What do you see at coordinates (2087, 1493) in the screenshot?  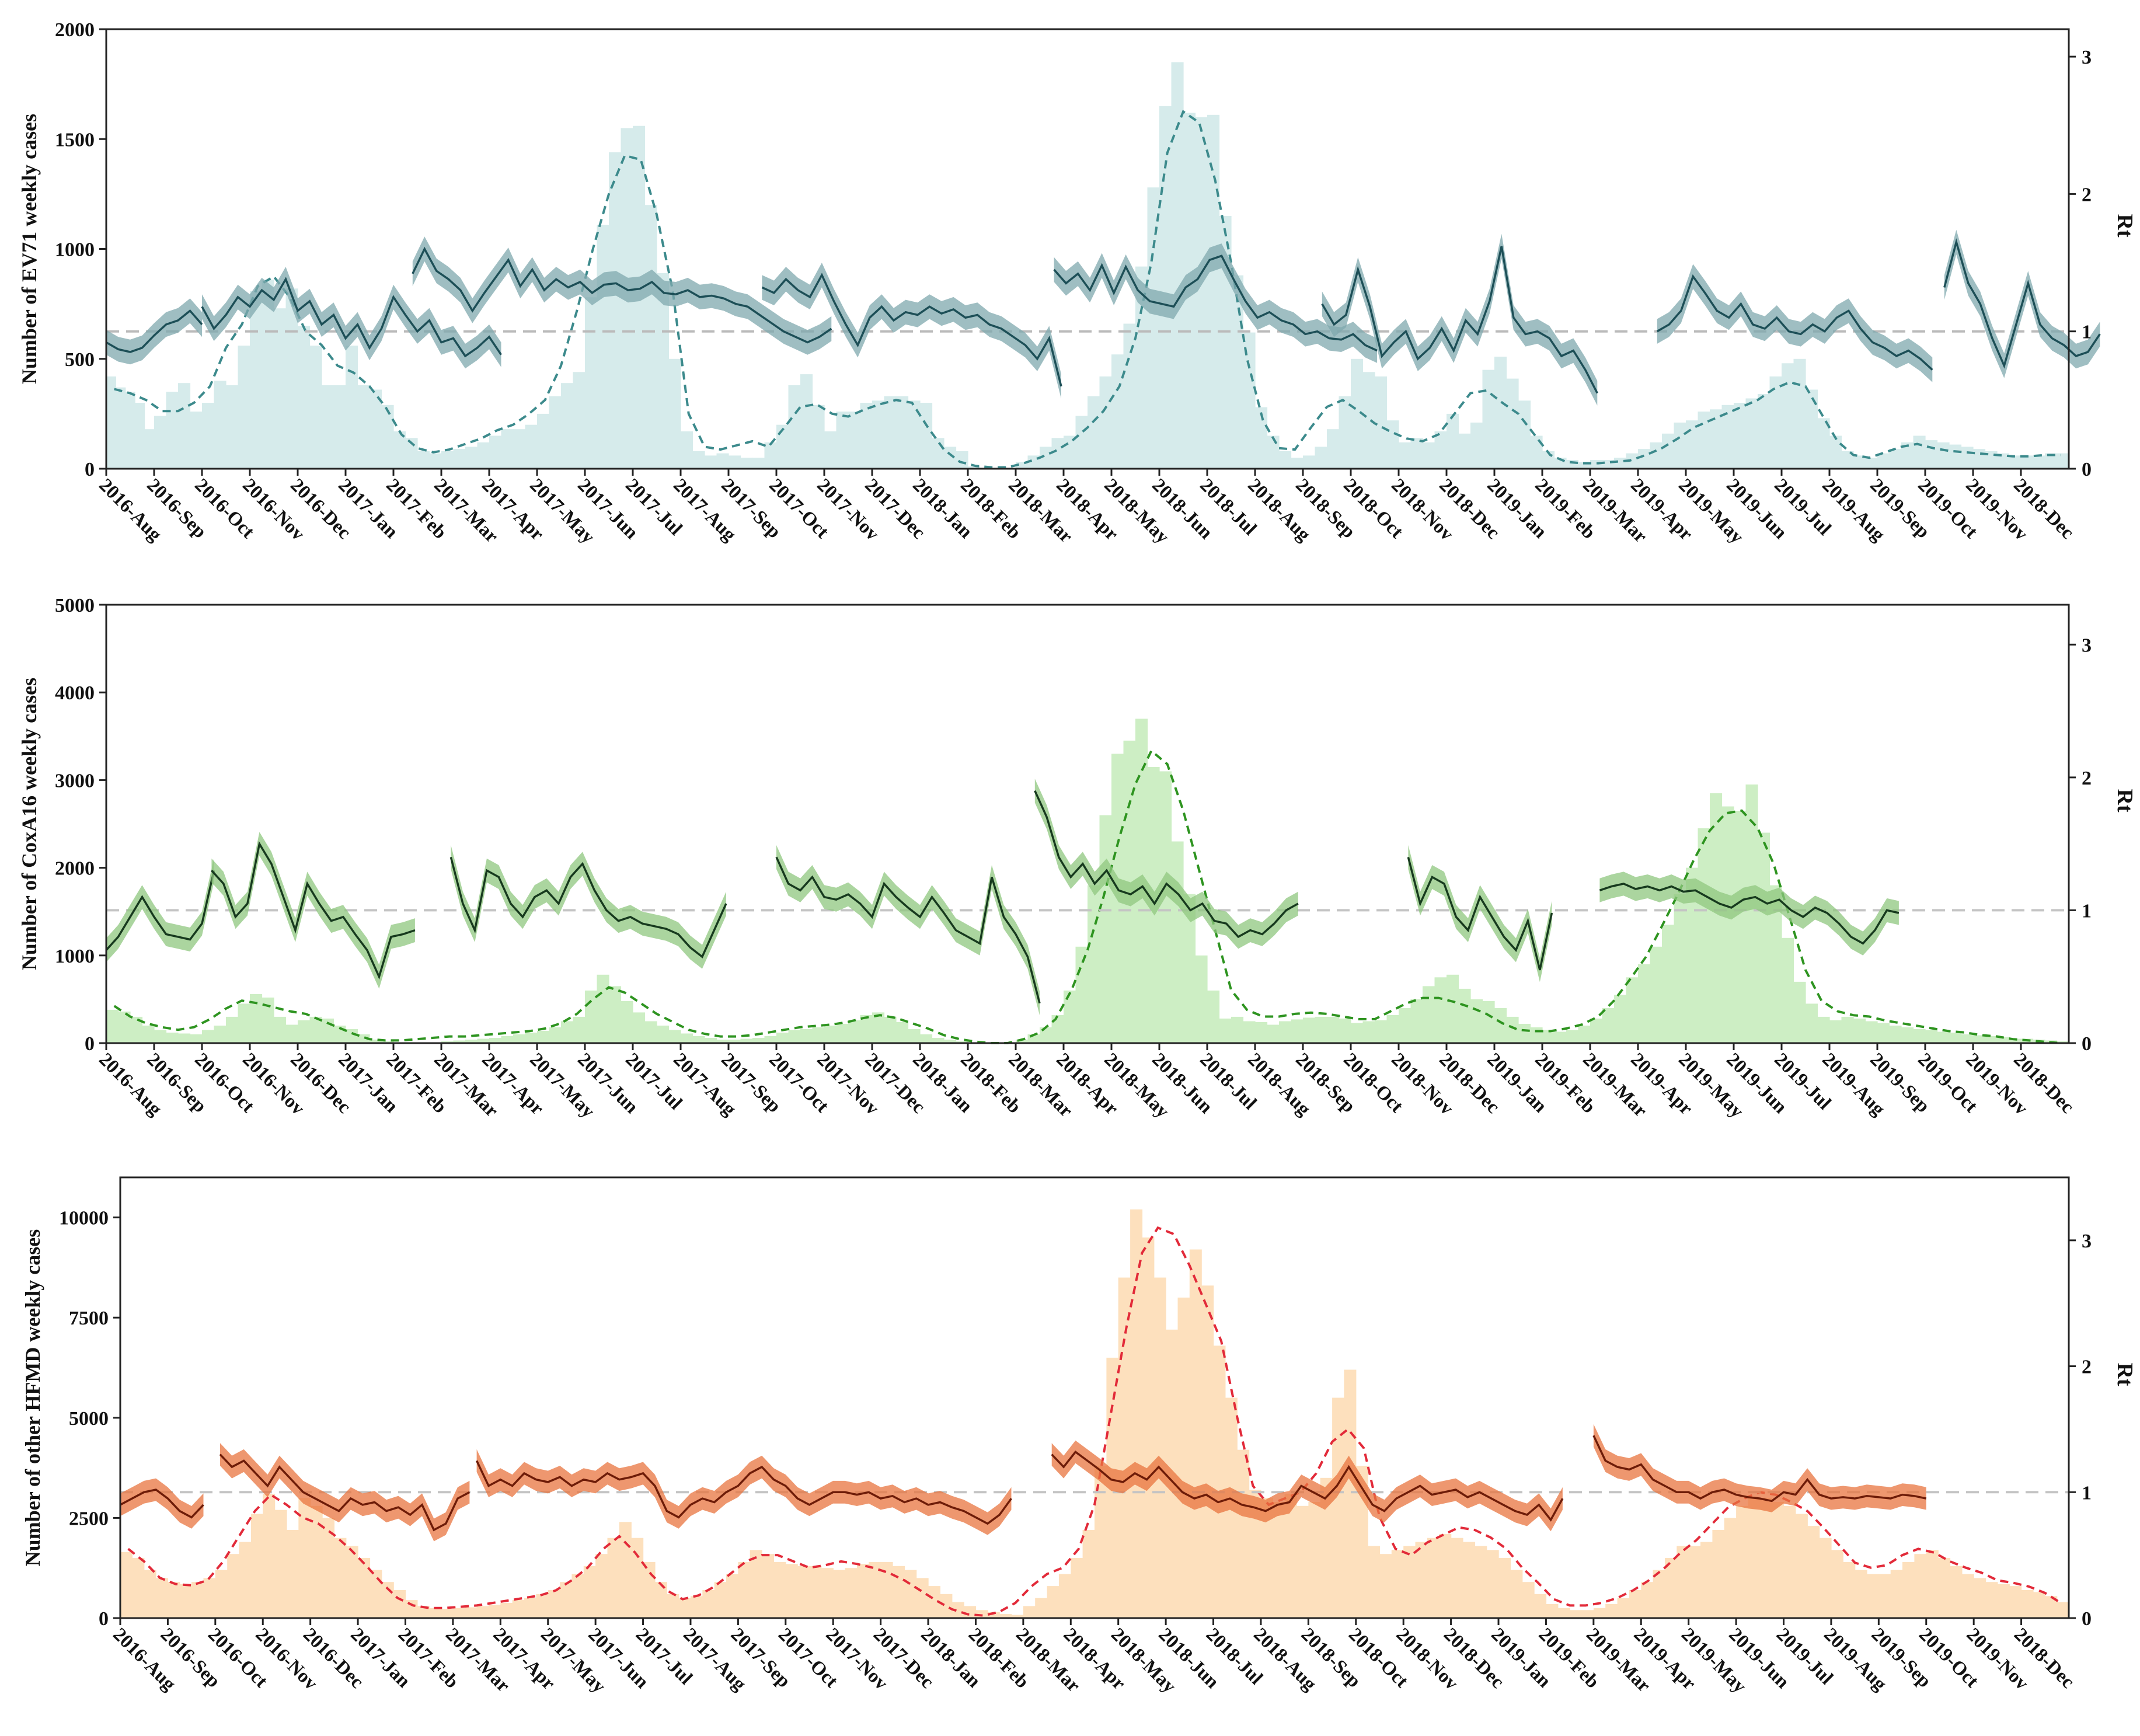 I see `y2-tick-label: 1` at bounding box center [2087, 1493].